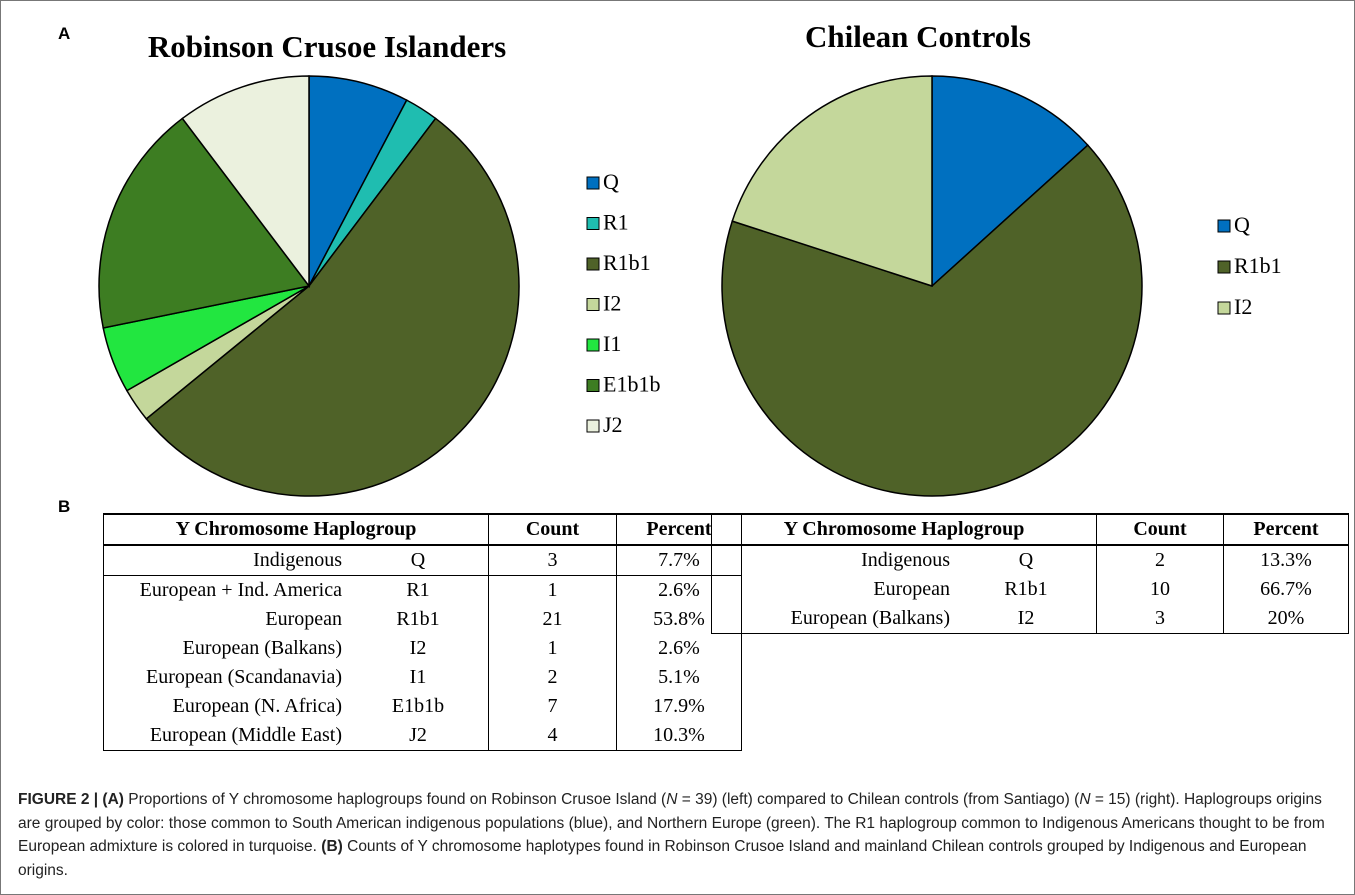 The width and height of the screenshot is (1355, 895). Describe the element at coordinates (679, 736) in the screenshot. I see `table-cell: 10.3%` at that location.